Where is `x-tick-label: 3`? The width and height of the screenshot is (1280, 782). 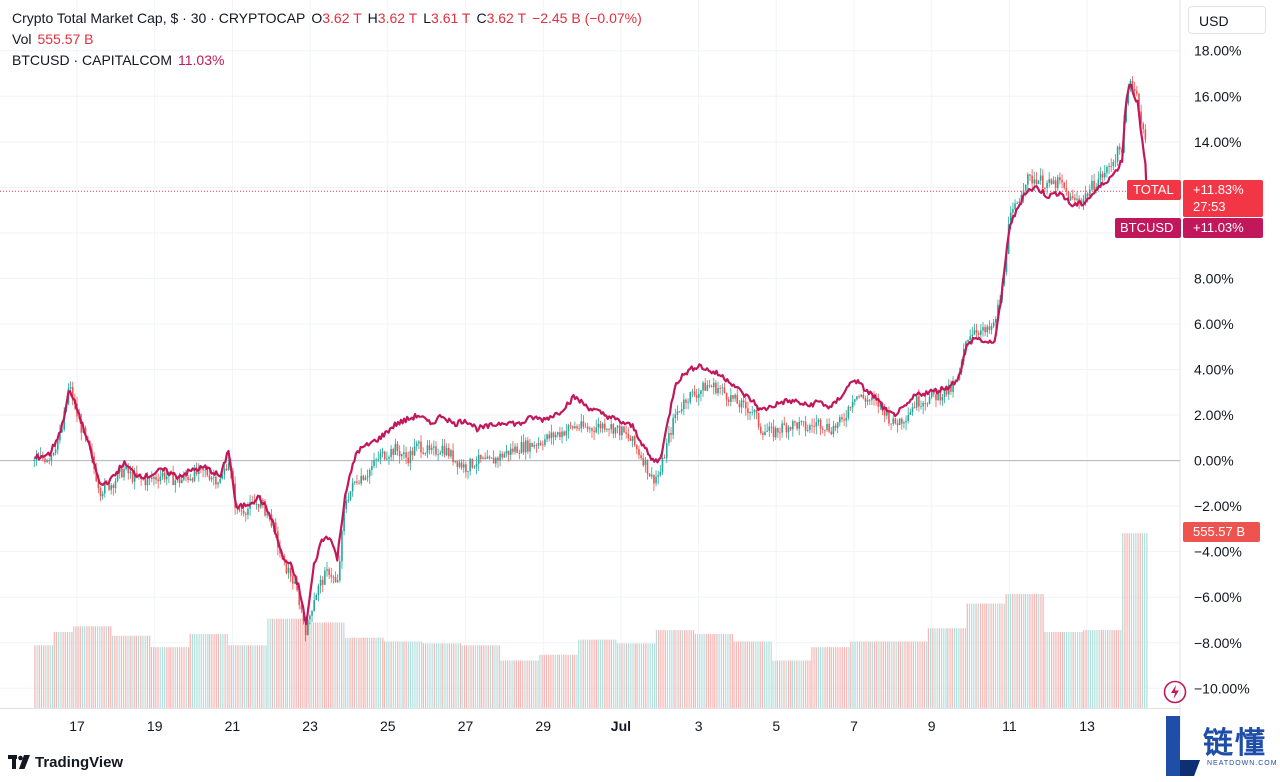 x-tick-label: 3 is located at coordinates (699, 726).